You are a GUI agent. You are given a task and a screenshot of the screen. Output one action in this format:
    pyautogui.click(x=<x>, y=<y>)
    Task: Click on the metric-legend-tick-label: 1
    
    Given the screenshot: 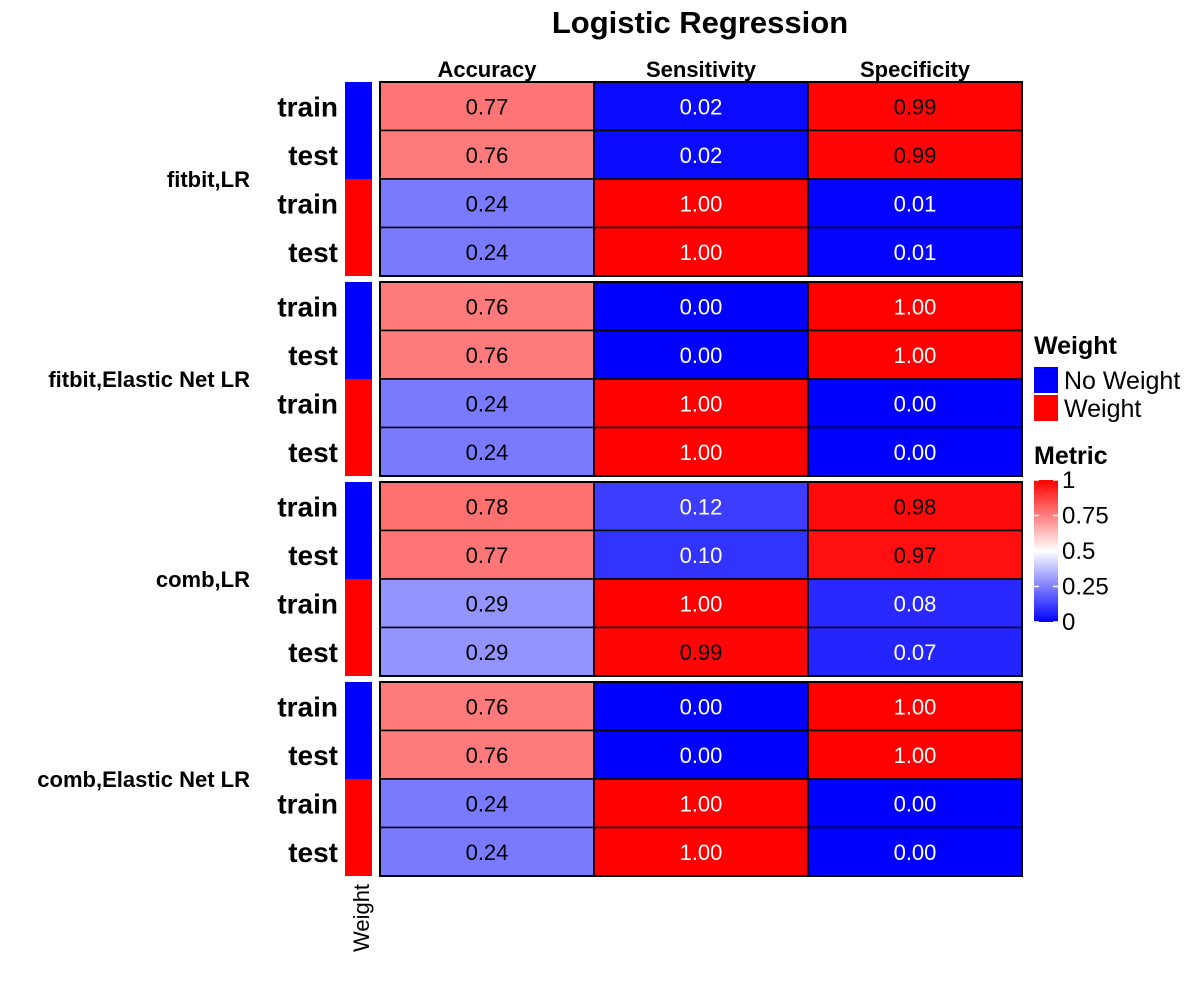 What is the action you would take?
    pyautogui.click(x=1068, y=480)
    